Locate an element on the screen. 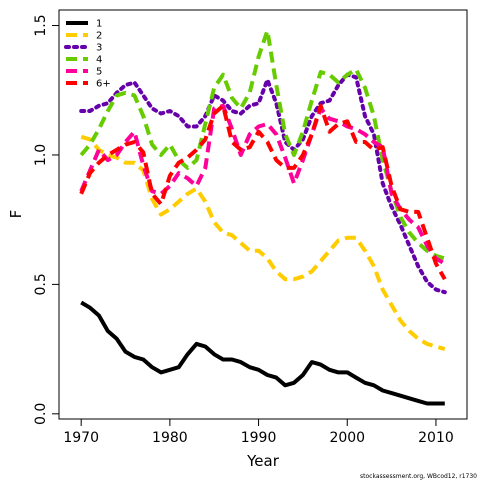 Image resolution: width=480 pixels, height=480 pixels. legend-label: 2 is located at coordinates (99, 36).